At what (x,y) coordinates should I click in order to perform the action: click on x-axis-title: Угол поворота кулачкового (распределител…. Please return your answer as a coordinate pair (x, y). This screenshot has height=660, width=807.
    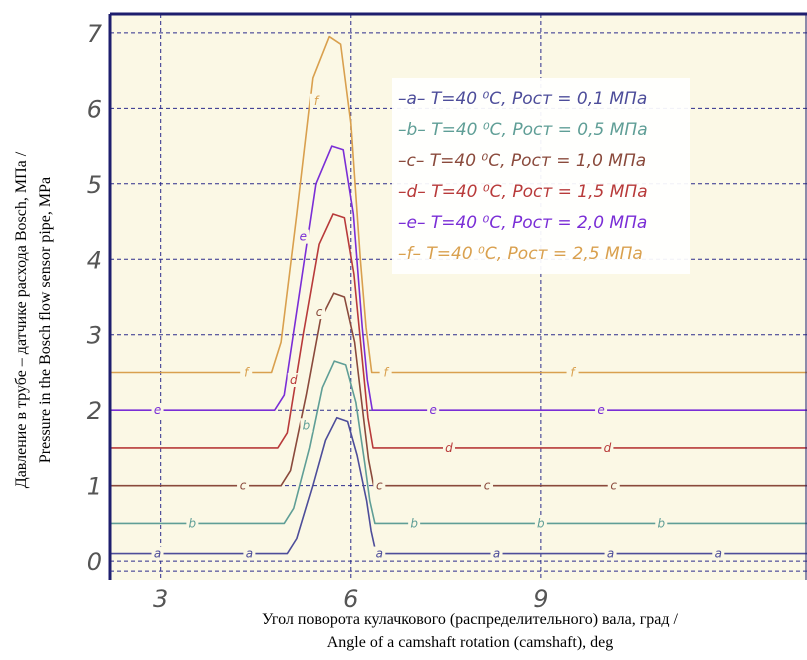
    Looking at the image, I should click on (470, 631).